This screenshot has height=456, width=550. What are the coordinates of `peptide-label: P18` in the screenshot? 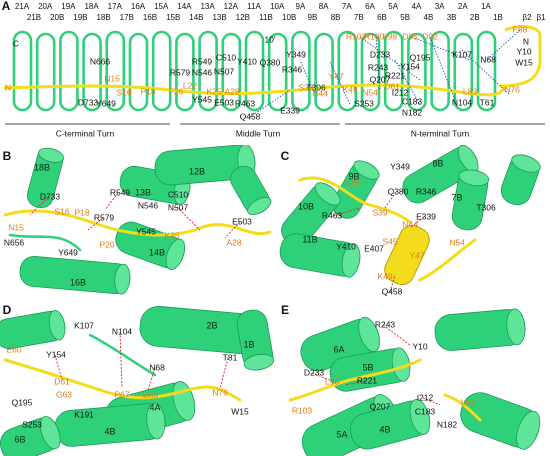 It's located at (81, 212).